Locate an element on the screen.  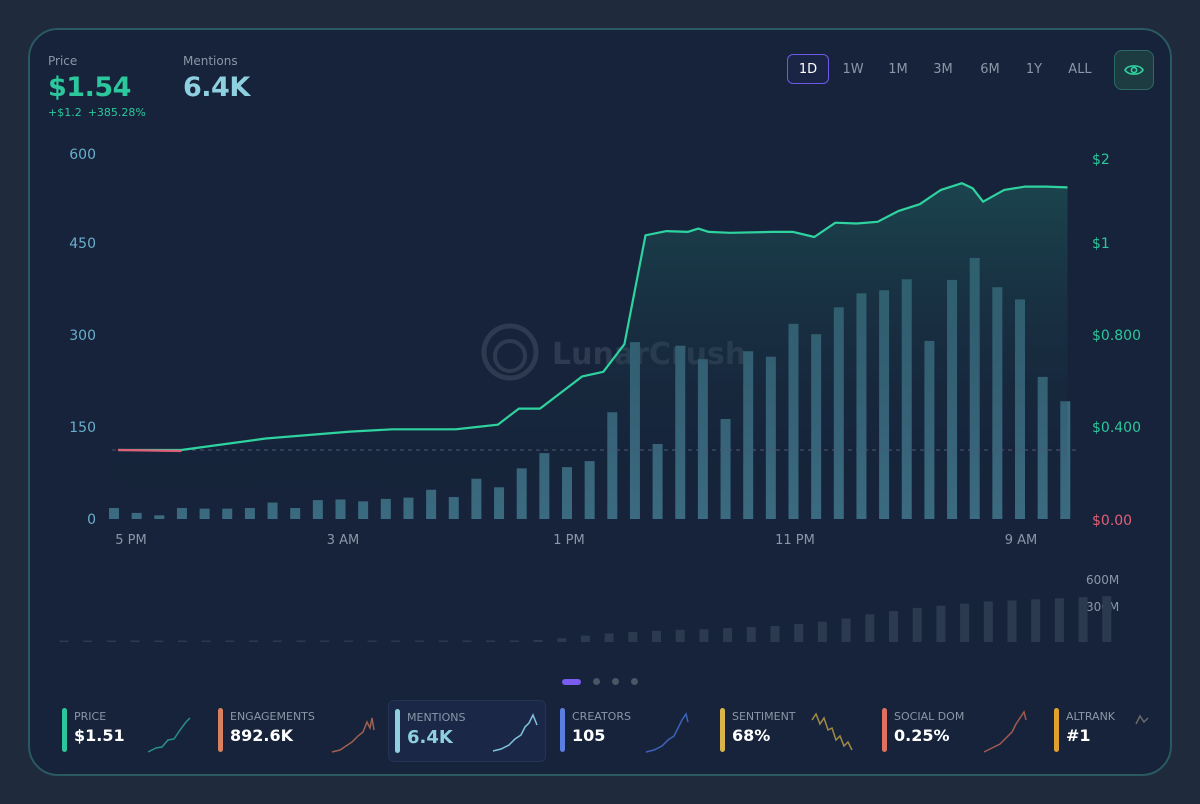
social-dom-icon is located at coordinates (884, 730).